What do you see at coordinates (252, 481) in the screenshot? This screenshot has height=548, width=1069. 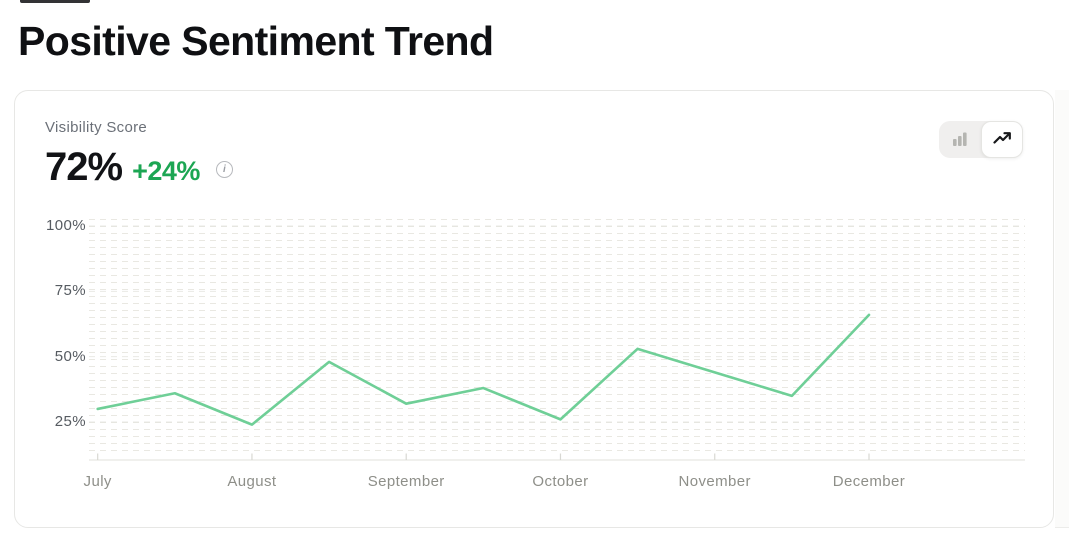 I see `x-axis-label: August` at bounding box center [252, 481].